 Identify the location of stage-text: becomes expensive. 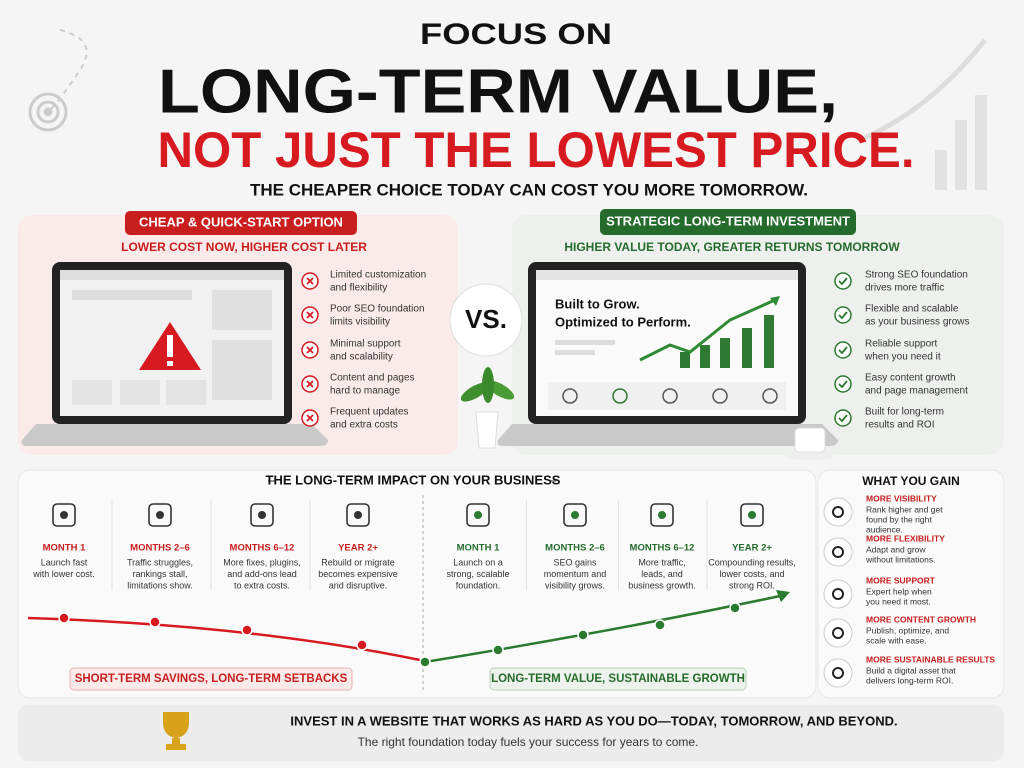
(358, 574).